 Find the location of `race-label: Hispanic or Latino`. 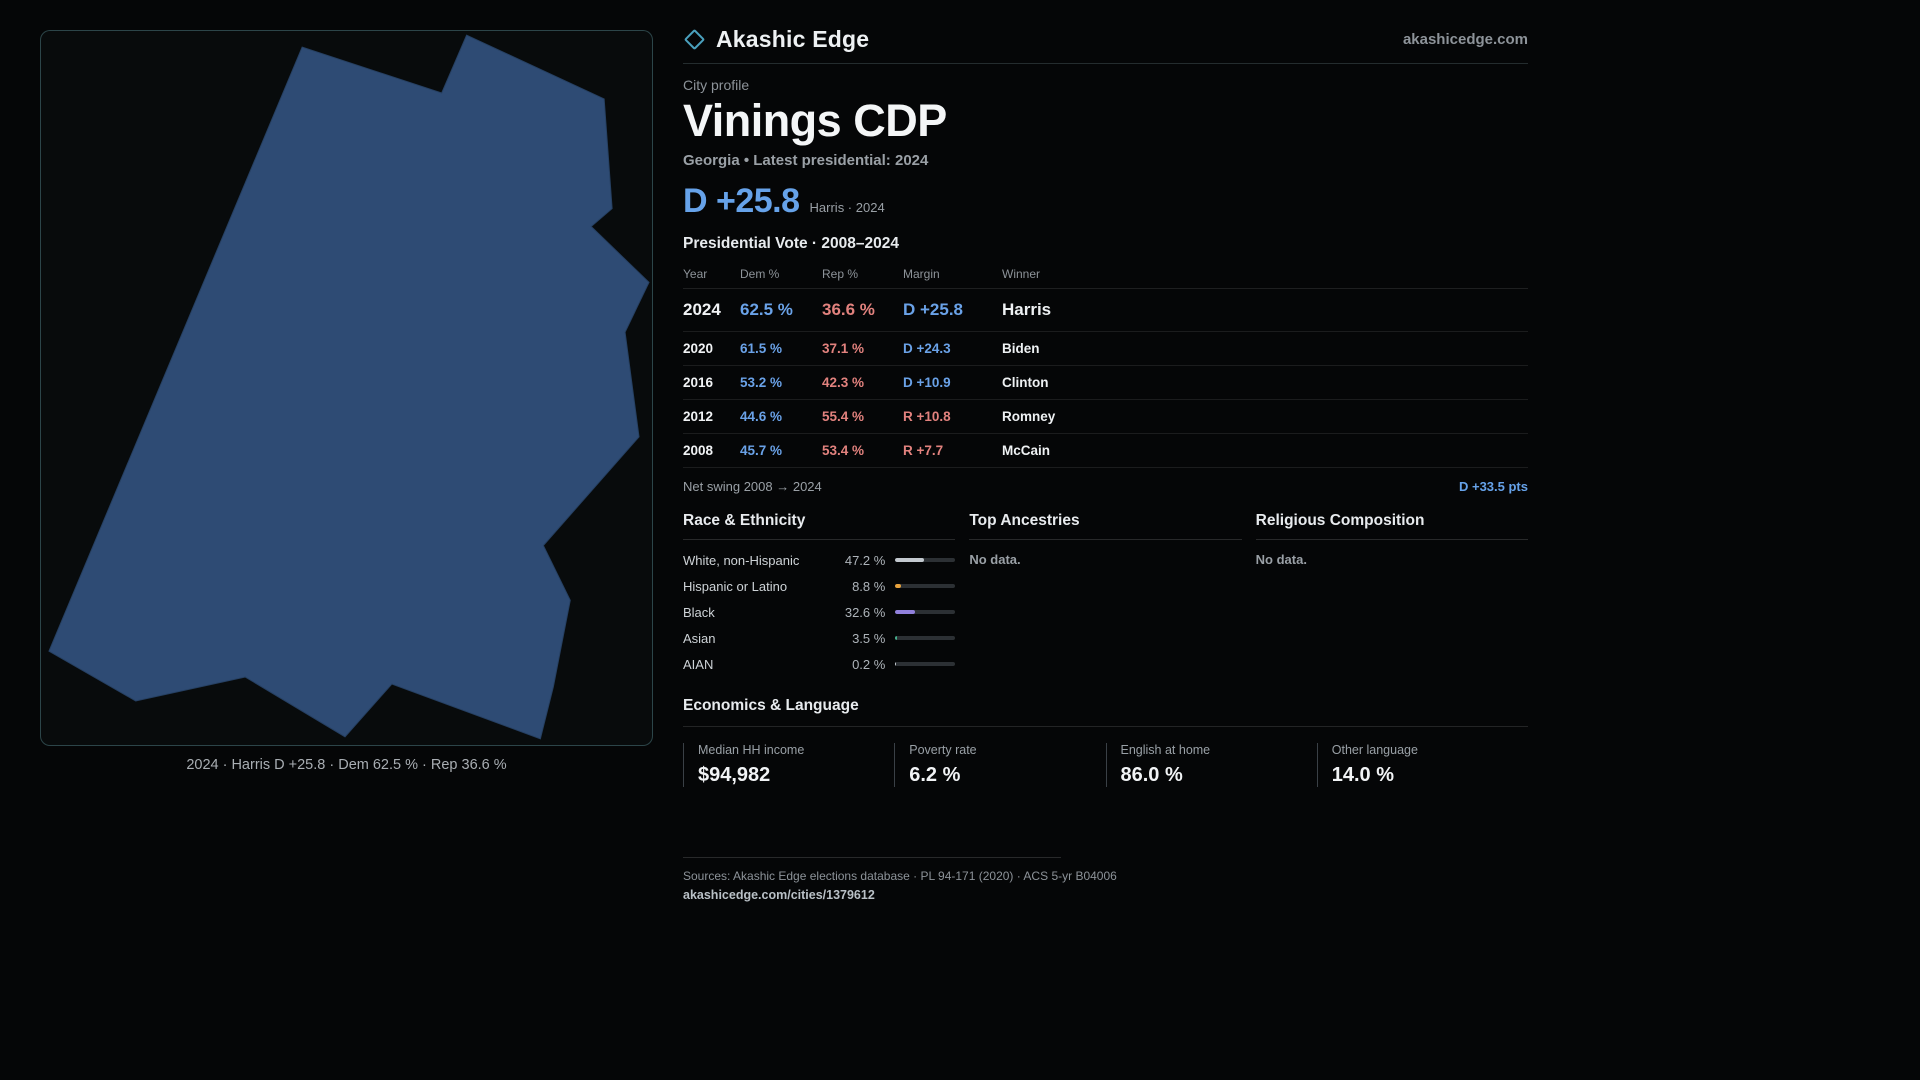

race-label: Hispanic or Latino is located at coordinates (735, 586).